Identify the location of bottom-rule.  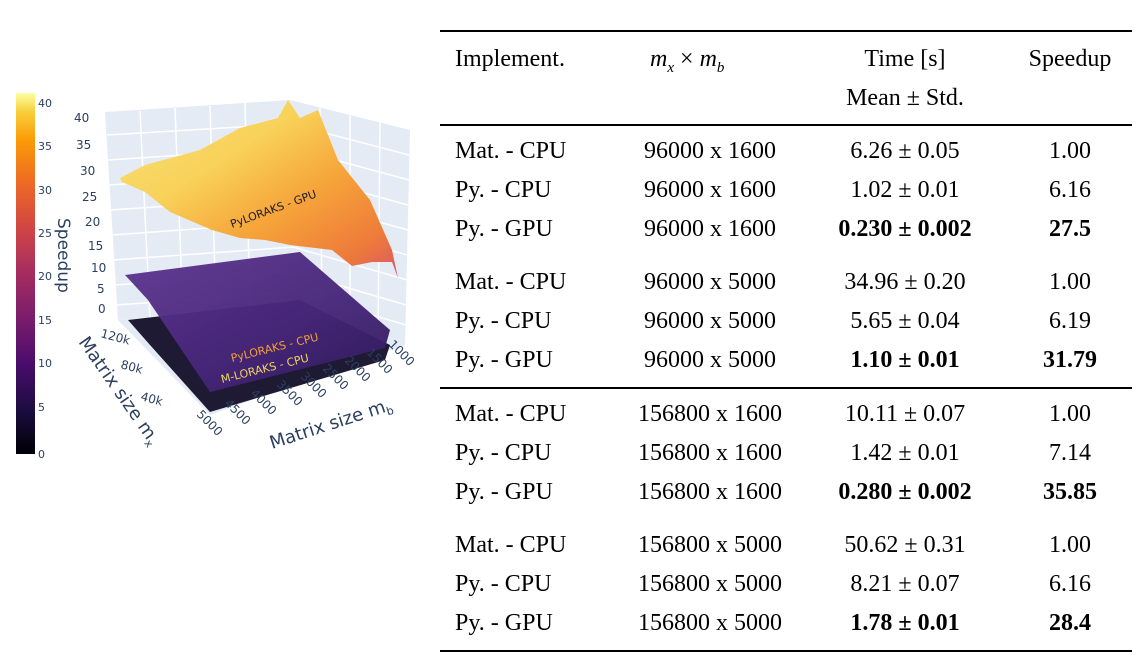
(786, 651).